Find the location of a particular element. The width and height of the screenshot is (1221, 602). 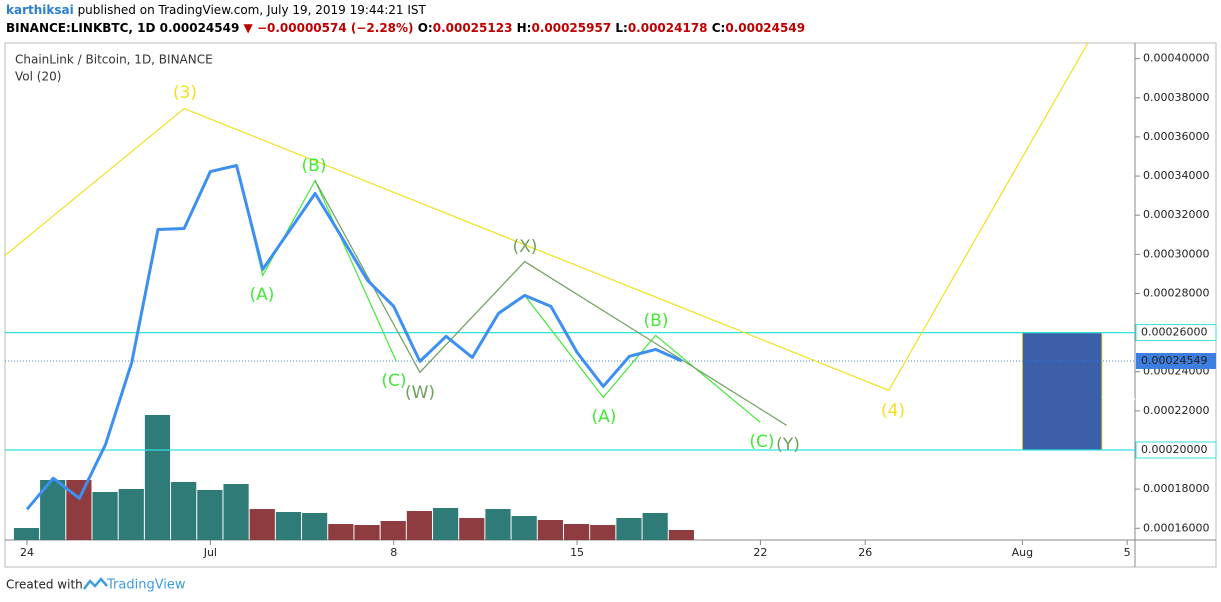

x-tick-label: Jul is located at coordinates (210, 552).